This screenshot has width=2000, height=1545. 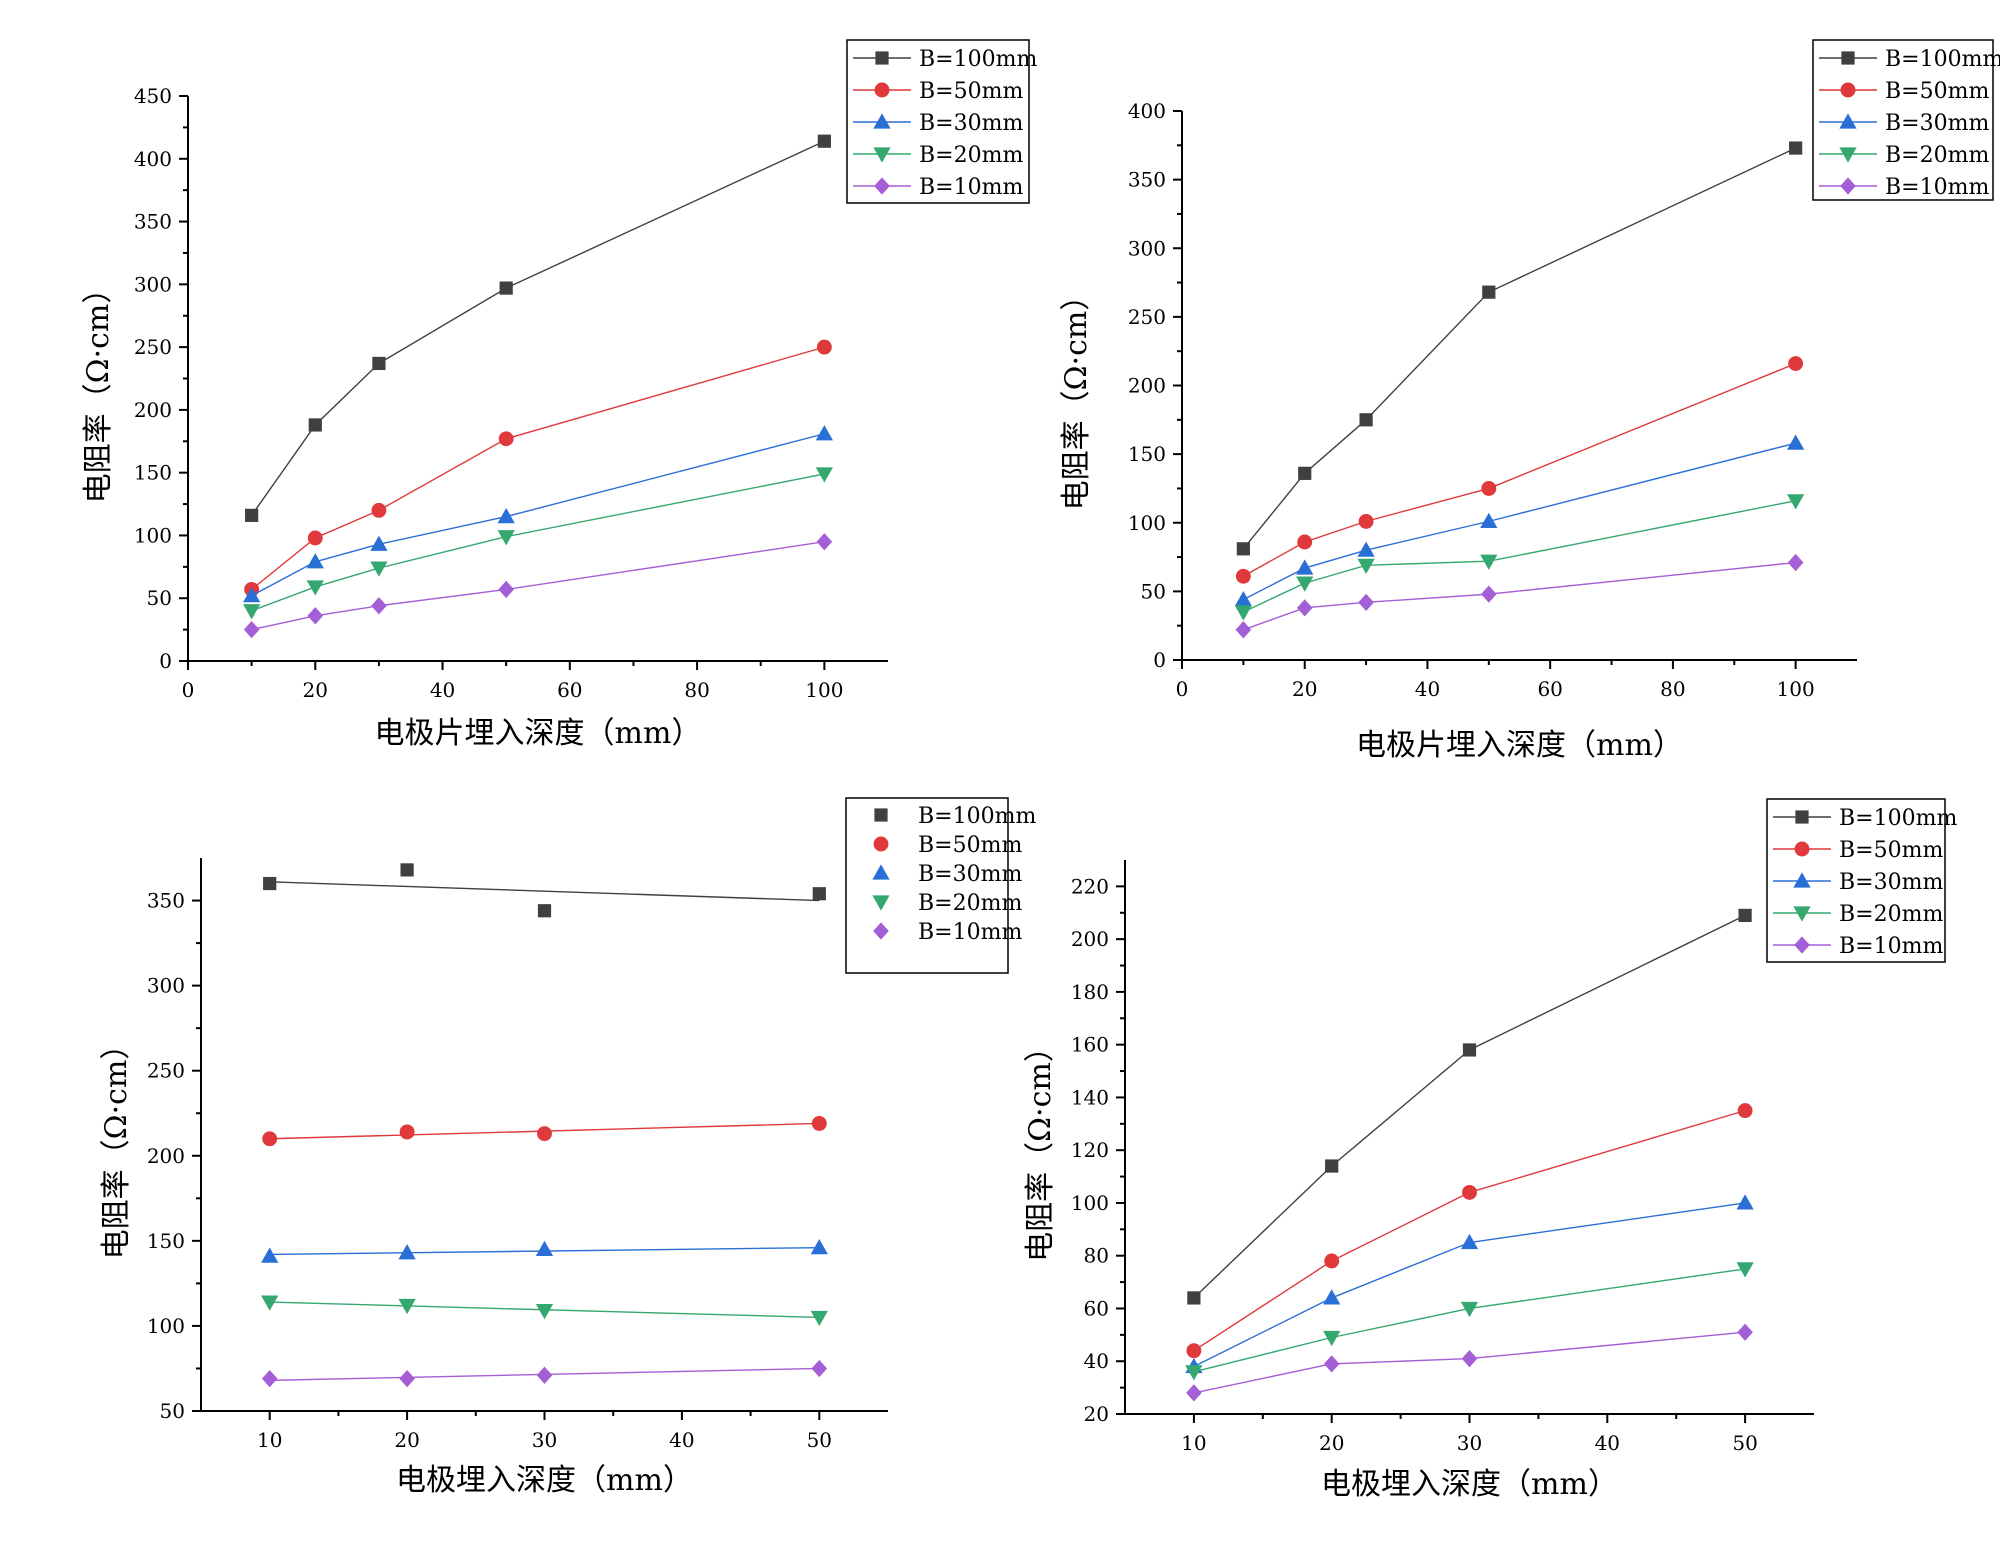 I want to click on y-tick-label: 40, so click(x=1096, y=1361).